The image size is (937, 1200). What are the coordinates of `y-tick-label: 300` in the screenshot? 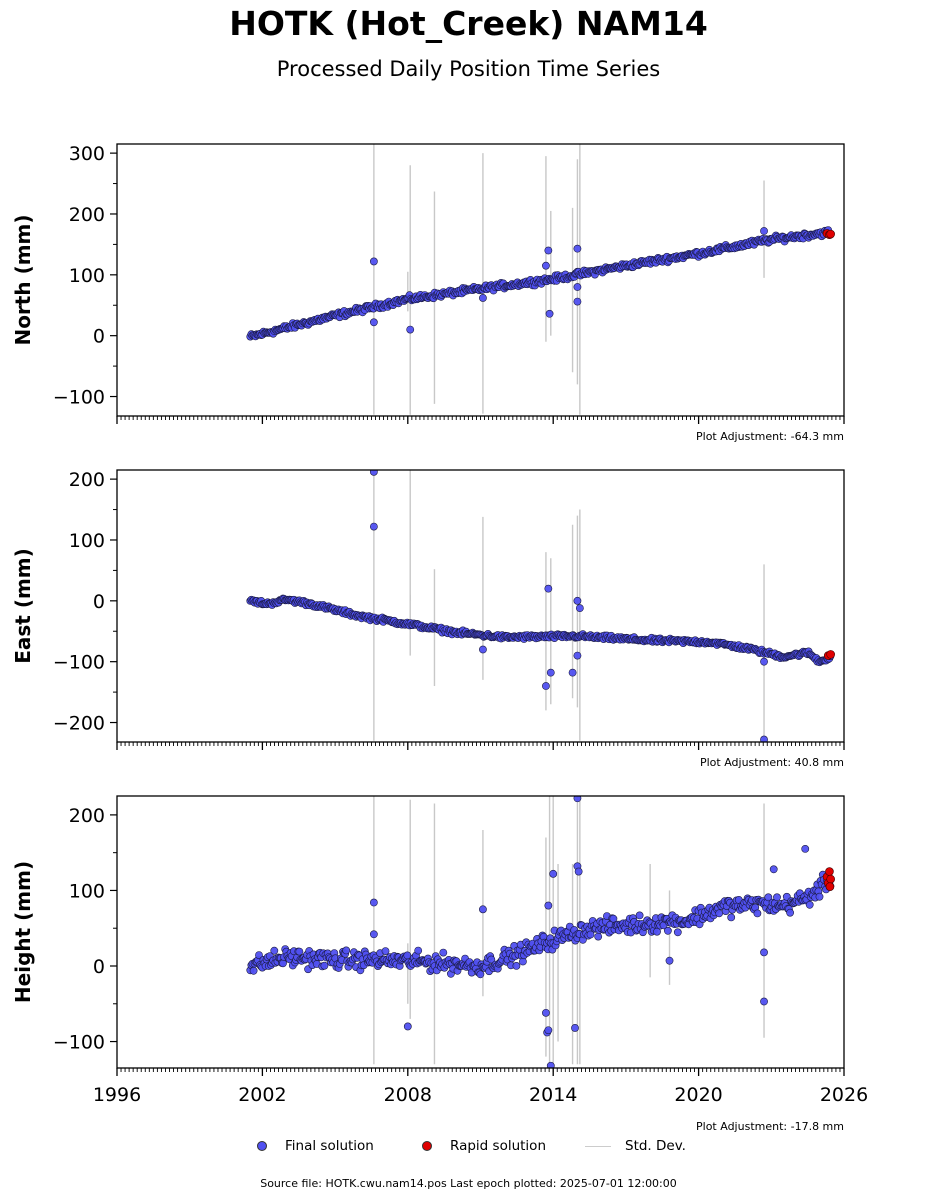 It's located at (87, 154).